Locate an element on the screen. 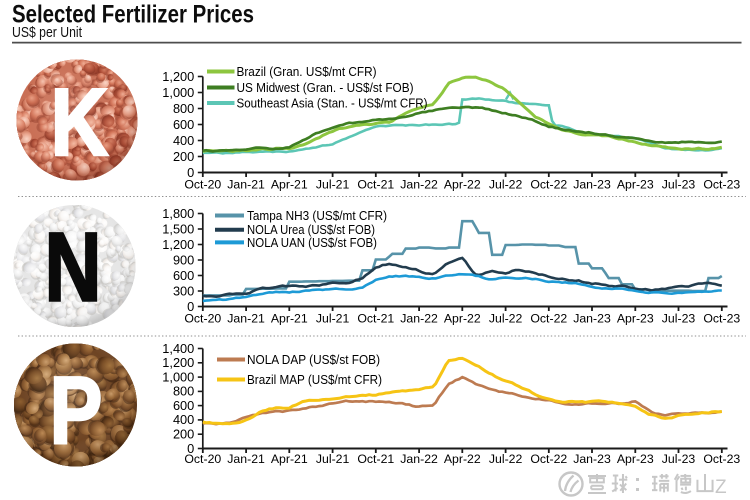  svg-text: NOLA UAN (US$/st FOB) is located at coordinates (312, 243).